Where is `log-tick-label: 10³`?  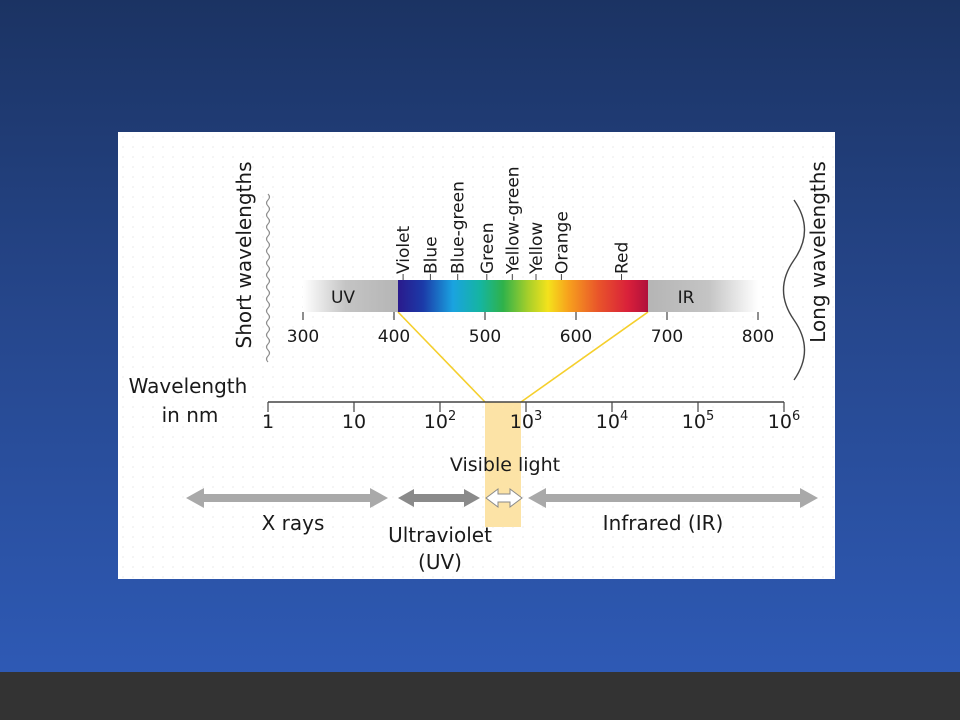
log-tick-label: 10³ is located at coordinates (526, 421).